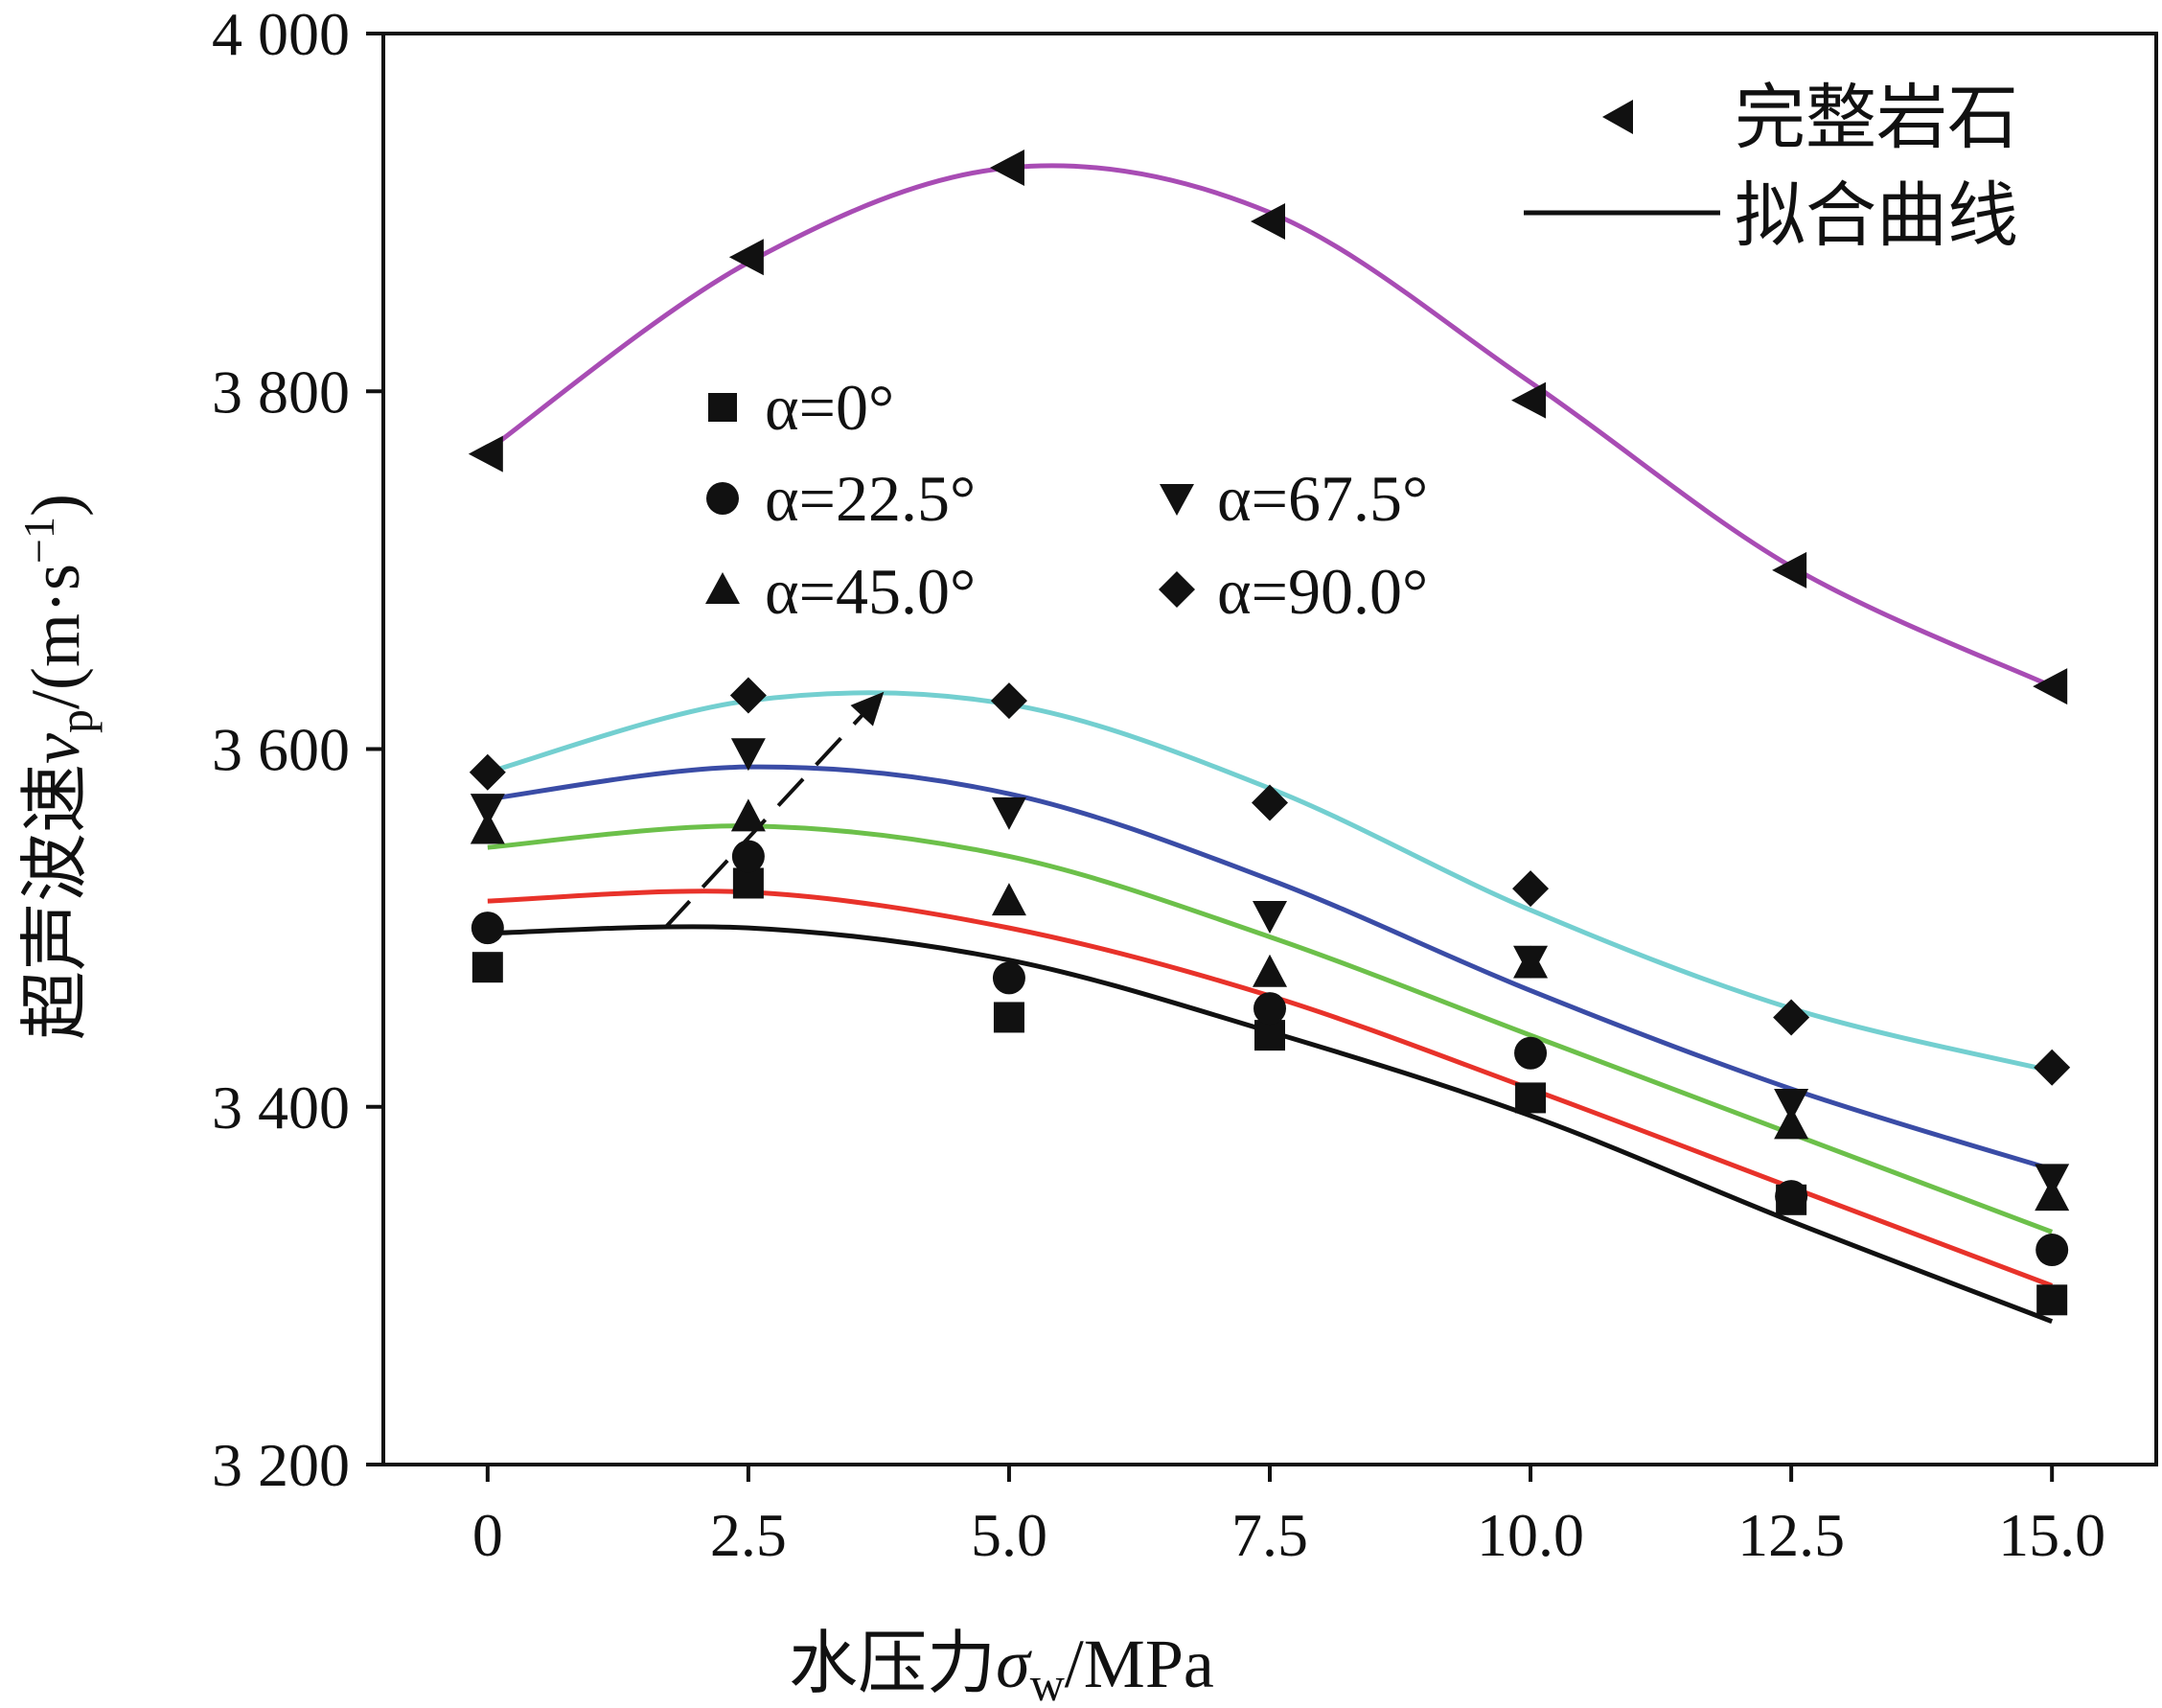 Image resolution: width=2162 pixels, height=1708 pixels. What do you see at coordinates (867, 709) in the screenshot?
I see `trend-arrow-head` at bounding box center [867, 709].